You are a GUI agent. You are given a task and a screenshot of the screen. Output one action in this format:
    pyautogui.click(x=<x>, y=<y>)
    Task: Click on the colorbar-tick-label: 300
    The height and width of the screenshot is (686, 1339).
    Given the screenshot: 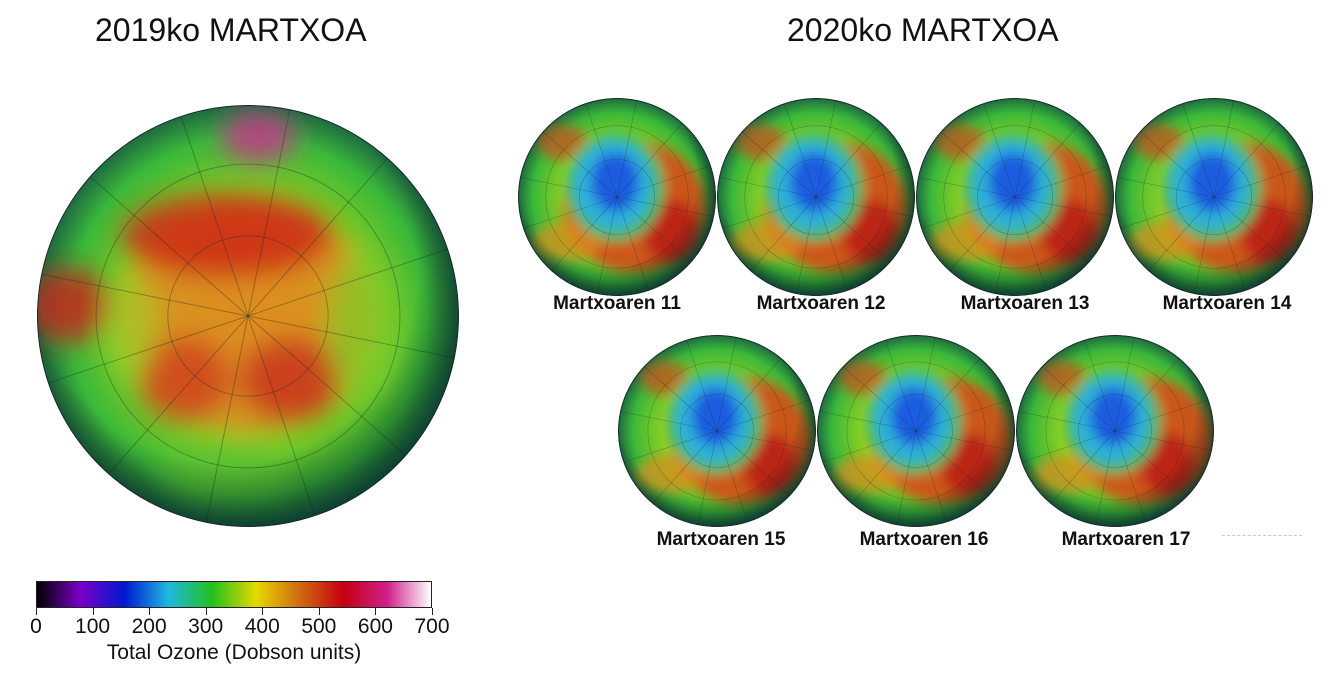 What is the action you would take?
    pyautogui.click(x=206, y=626)
    